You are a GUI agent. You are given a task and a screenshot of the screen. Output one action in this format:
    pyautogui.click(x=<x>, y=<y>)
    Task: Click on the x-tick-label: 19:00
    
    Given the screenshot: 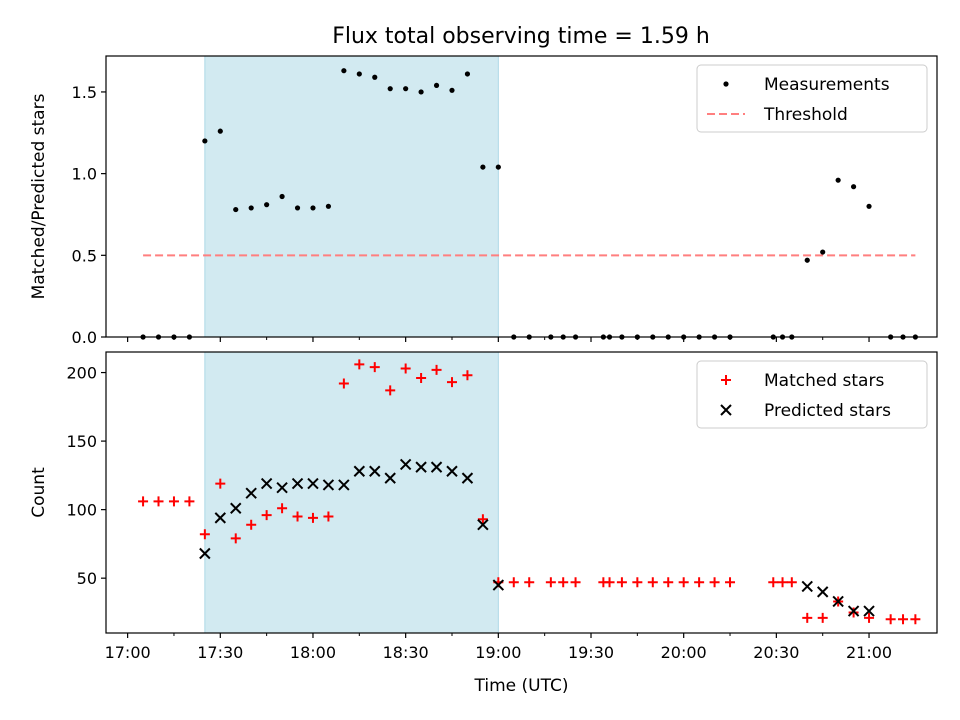 What is the action you would take?
    pyautogui.click(x=498, y=652)
    